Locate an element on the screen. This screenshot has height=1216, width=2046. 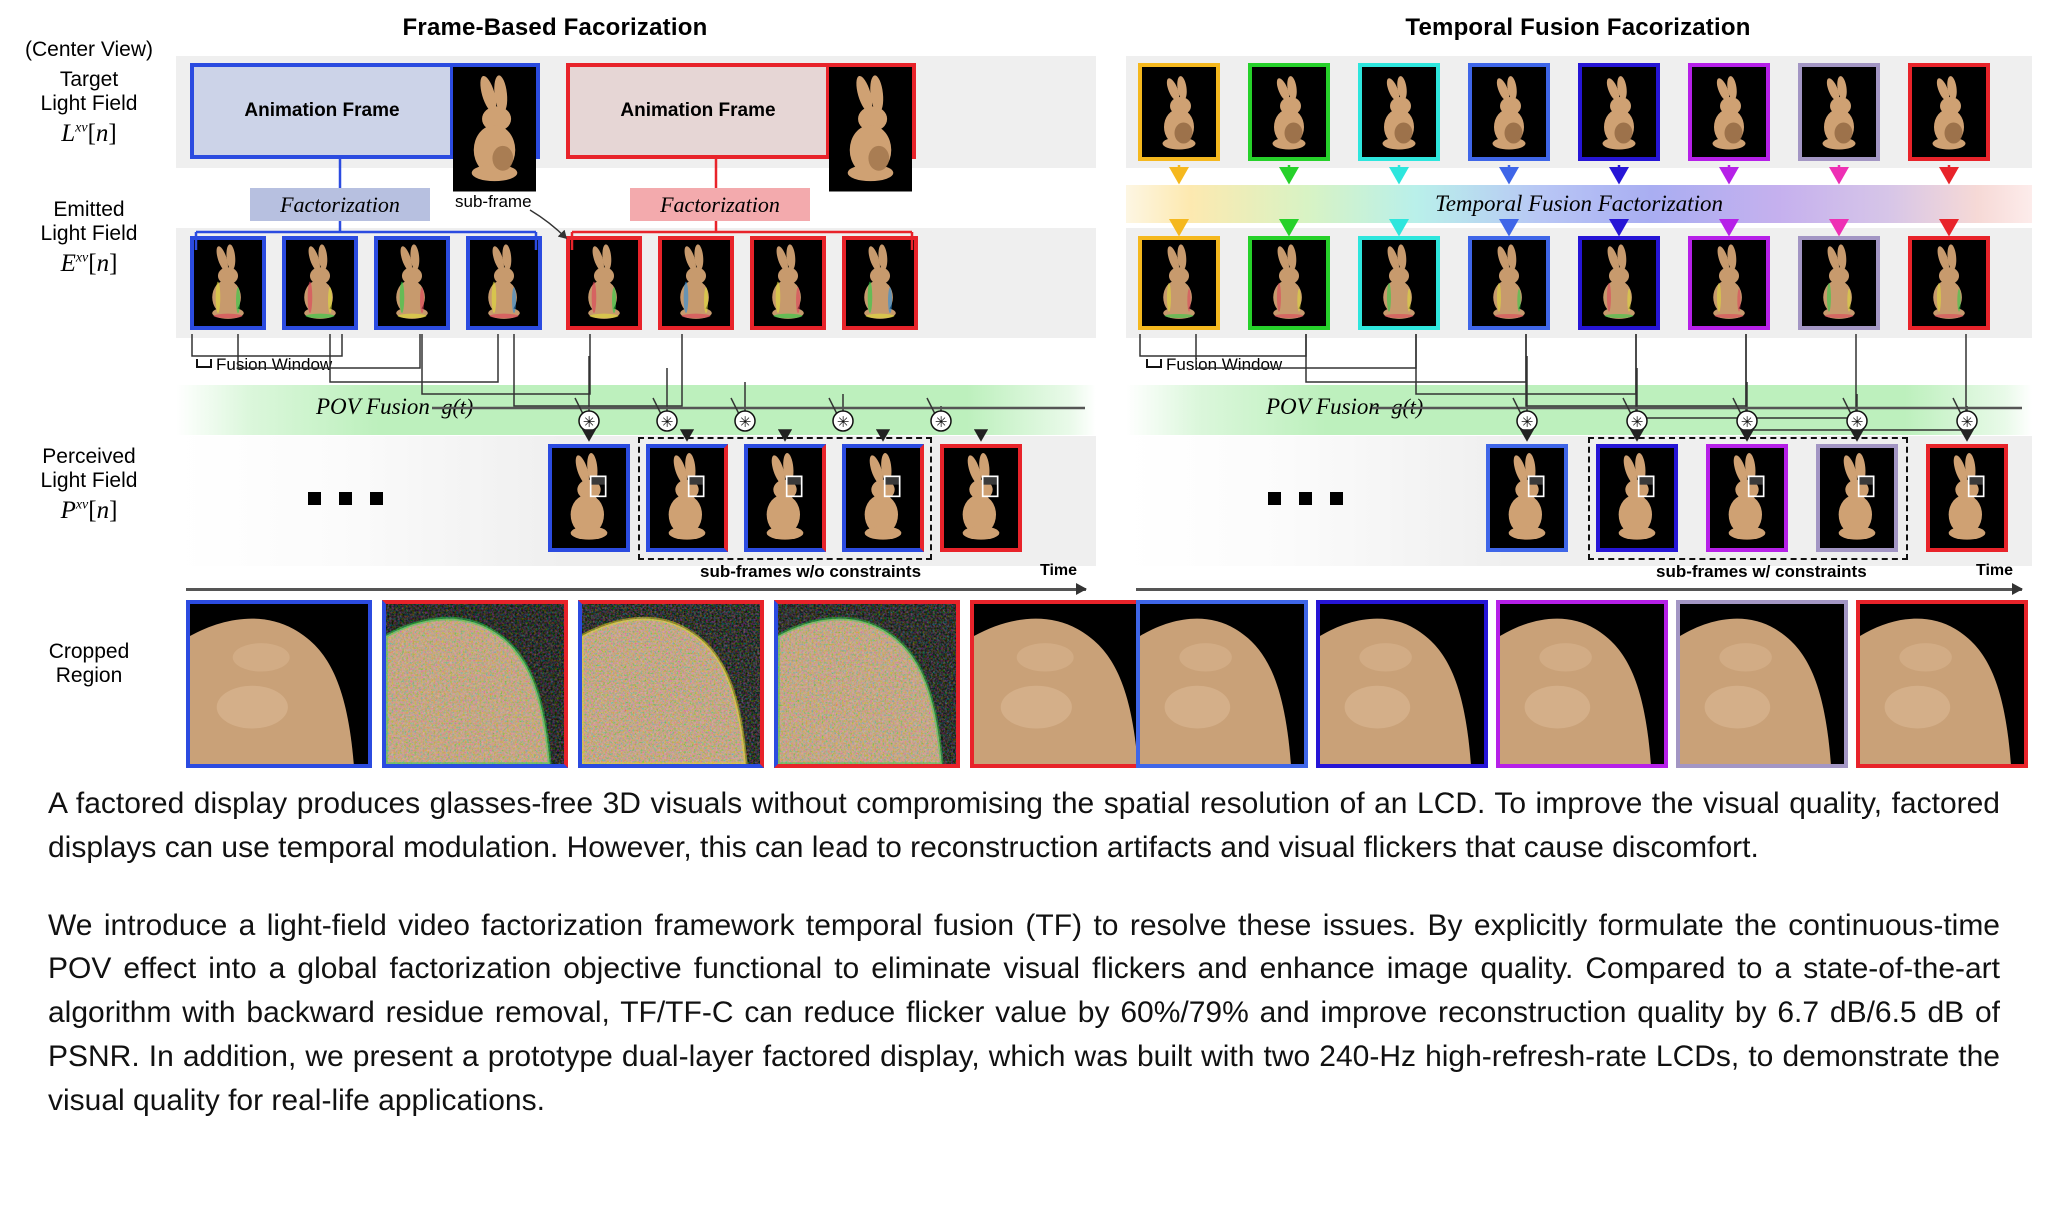
temporal-fusion-bar: Temporal Fusion Factorization is located at coordinates (1579, 204).